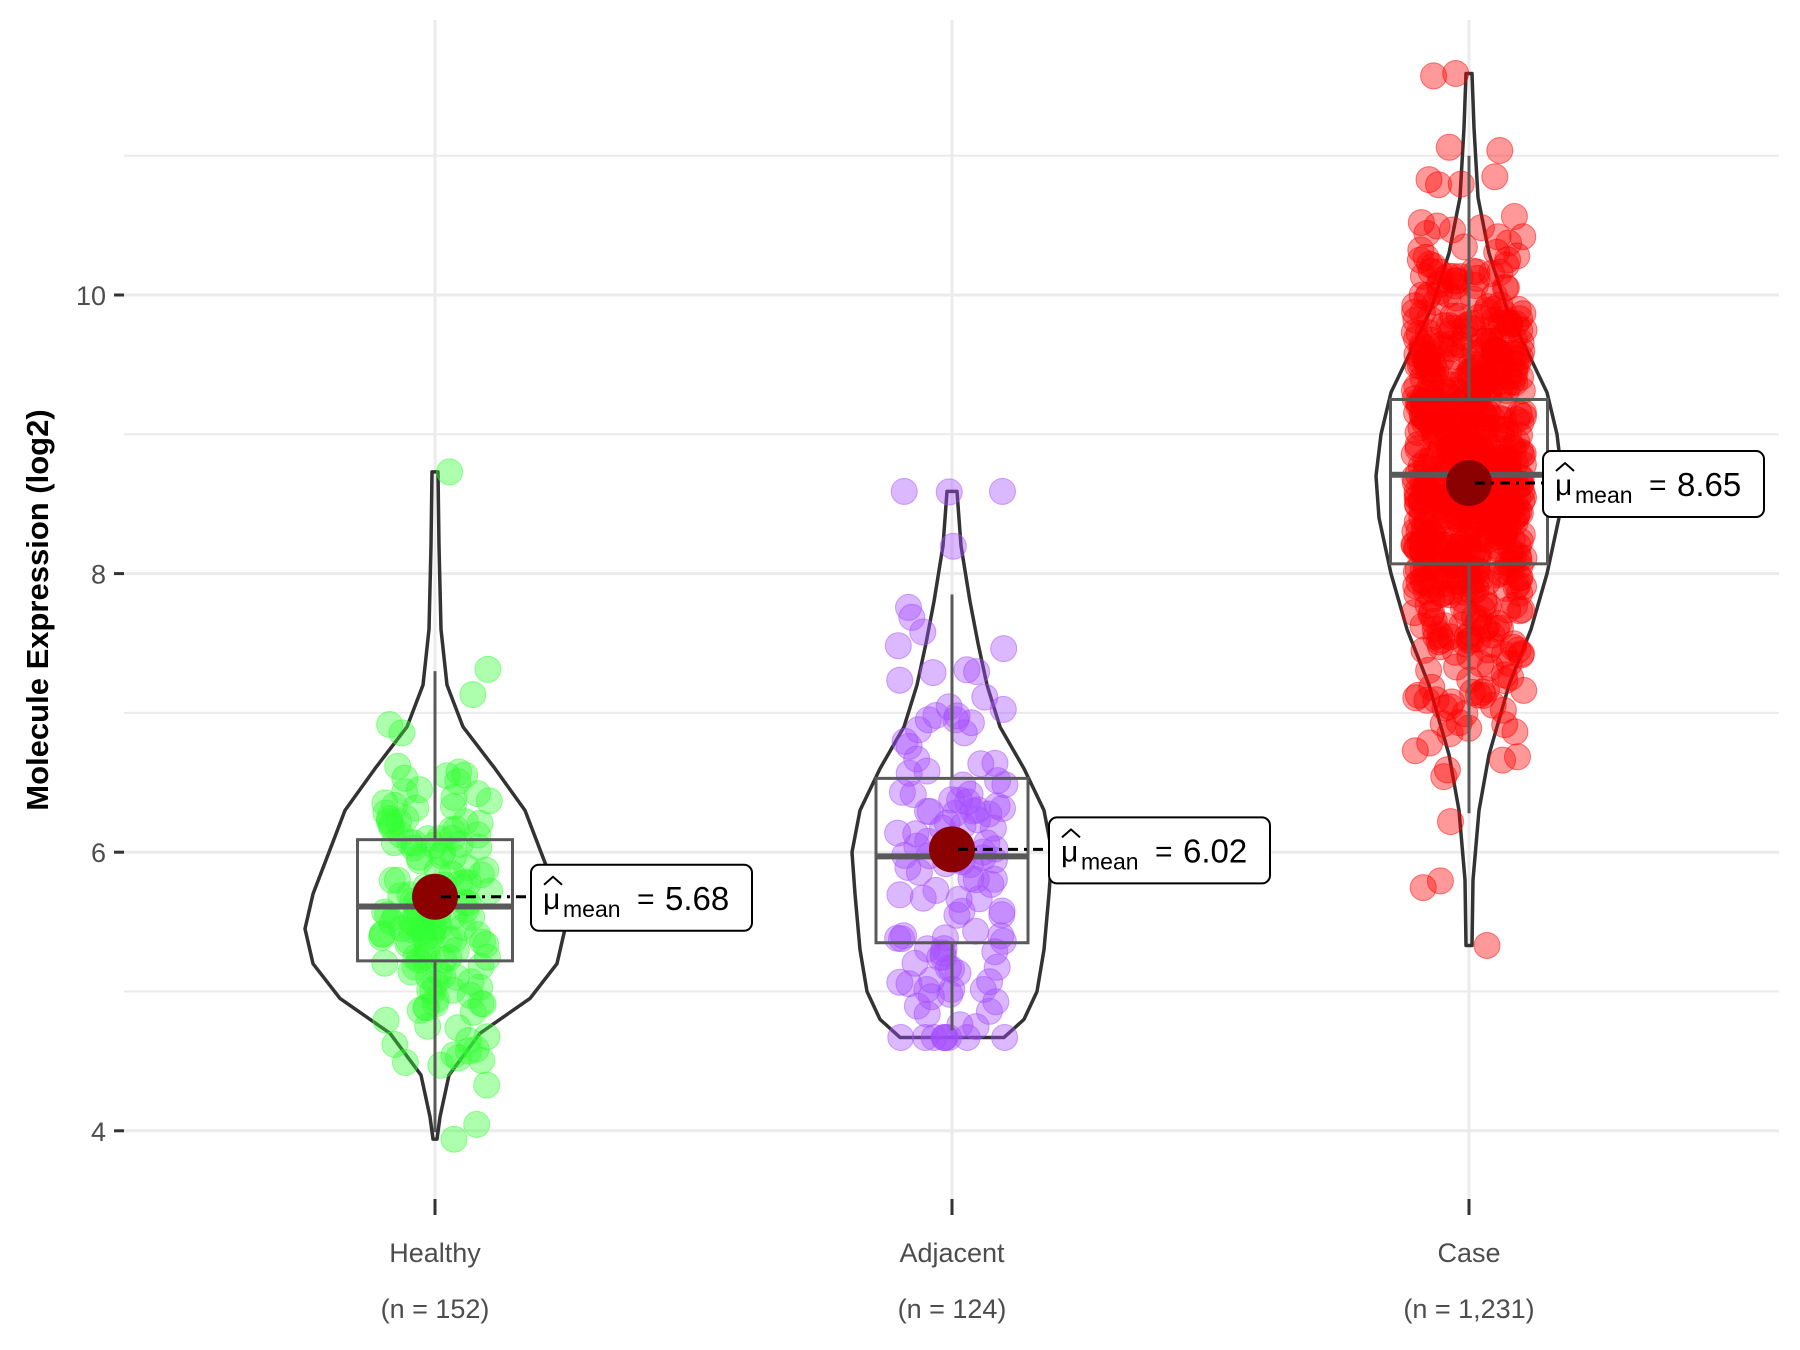  Describe the element at coordinates (553, 880) in the screenshot. I see `hat-icon` at that location.